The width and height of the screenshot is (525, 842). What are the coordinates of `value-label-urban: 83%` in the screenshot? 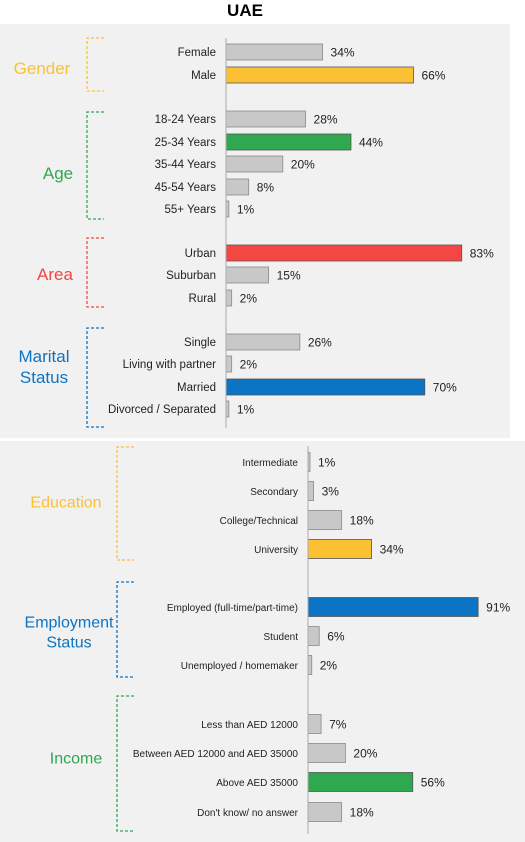 It's located at (482, 254).